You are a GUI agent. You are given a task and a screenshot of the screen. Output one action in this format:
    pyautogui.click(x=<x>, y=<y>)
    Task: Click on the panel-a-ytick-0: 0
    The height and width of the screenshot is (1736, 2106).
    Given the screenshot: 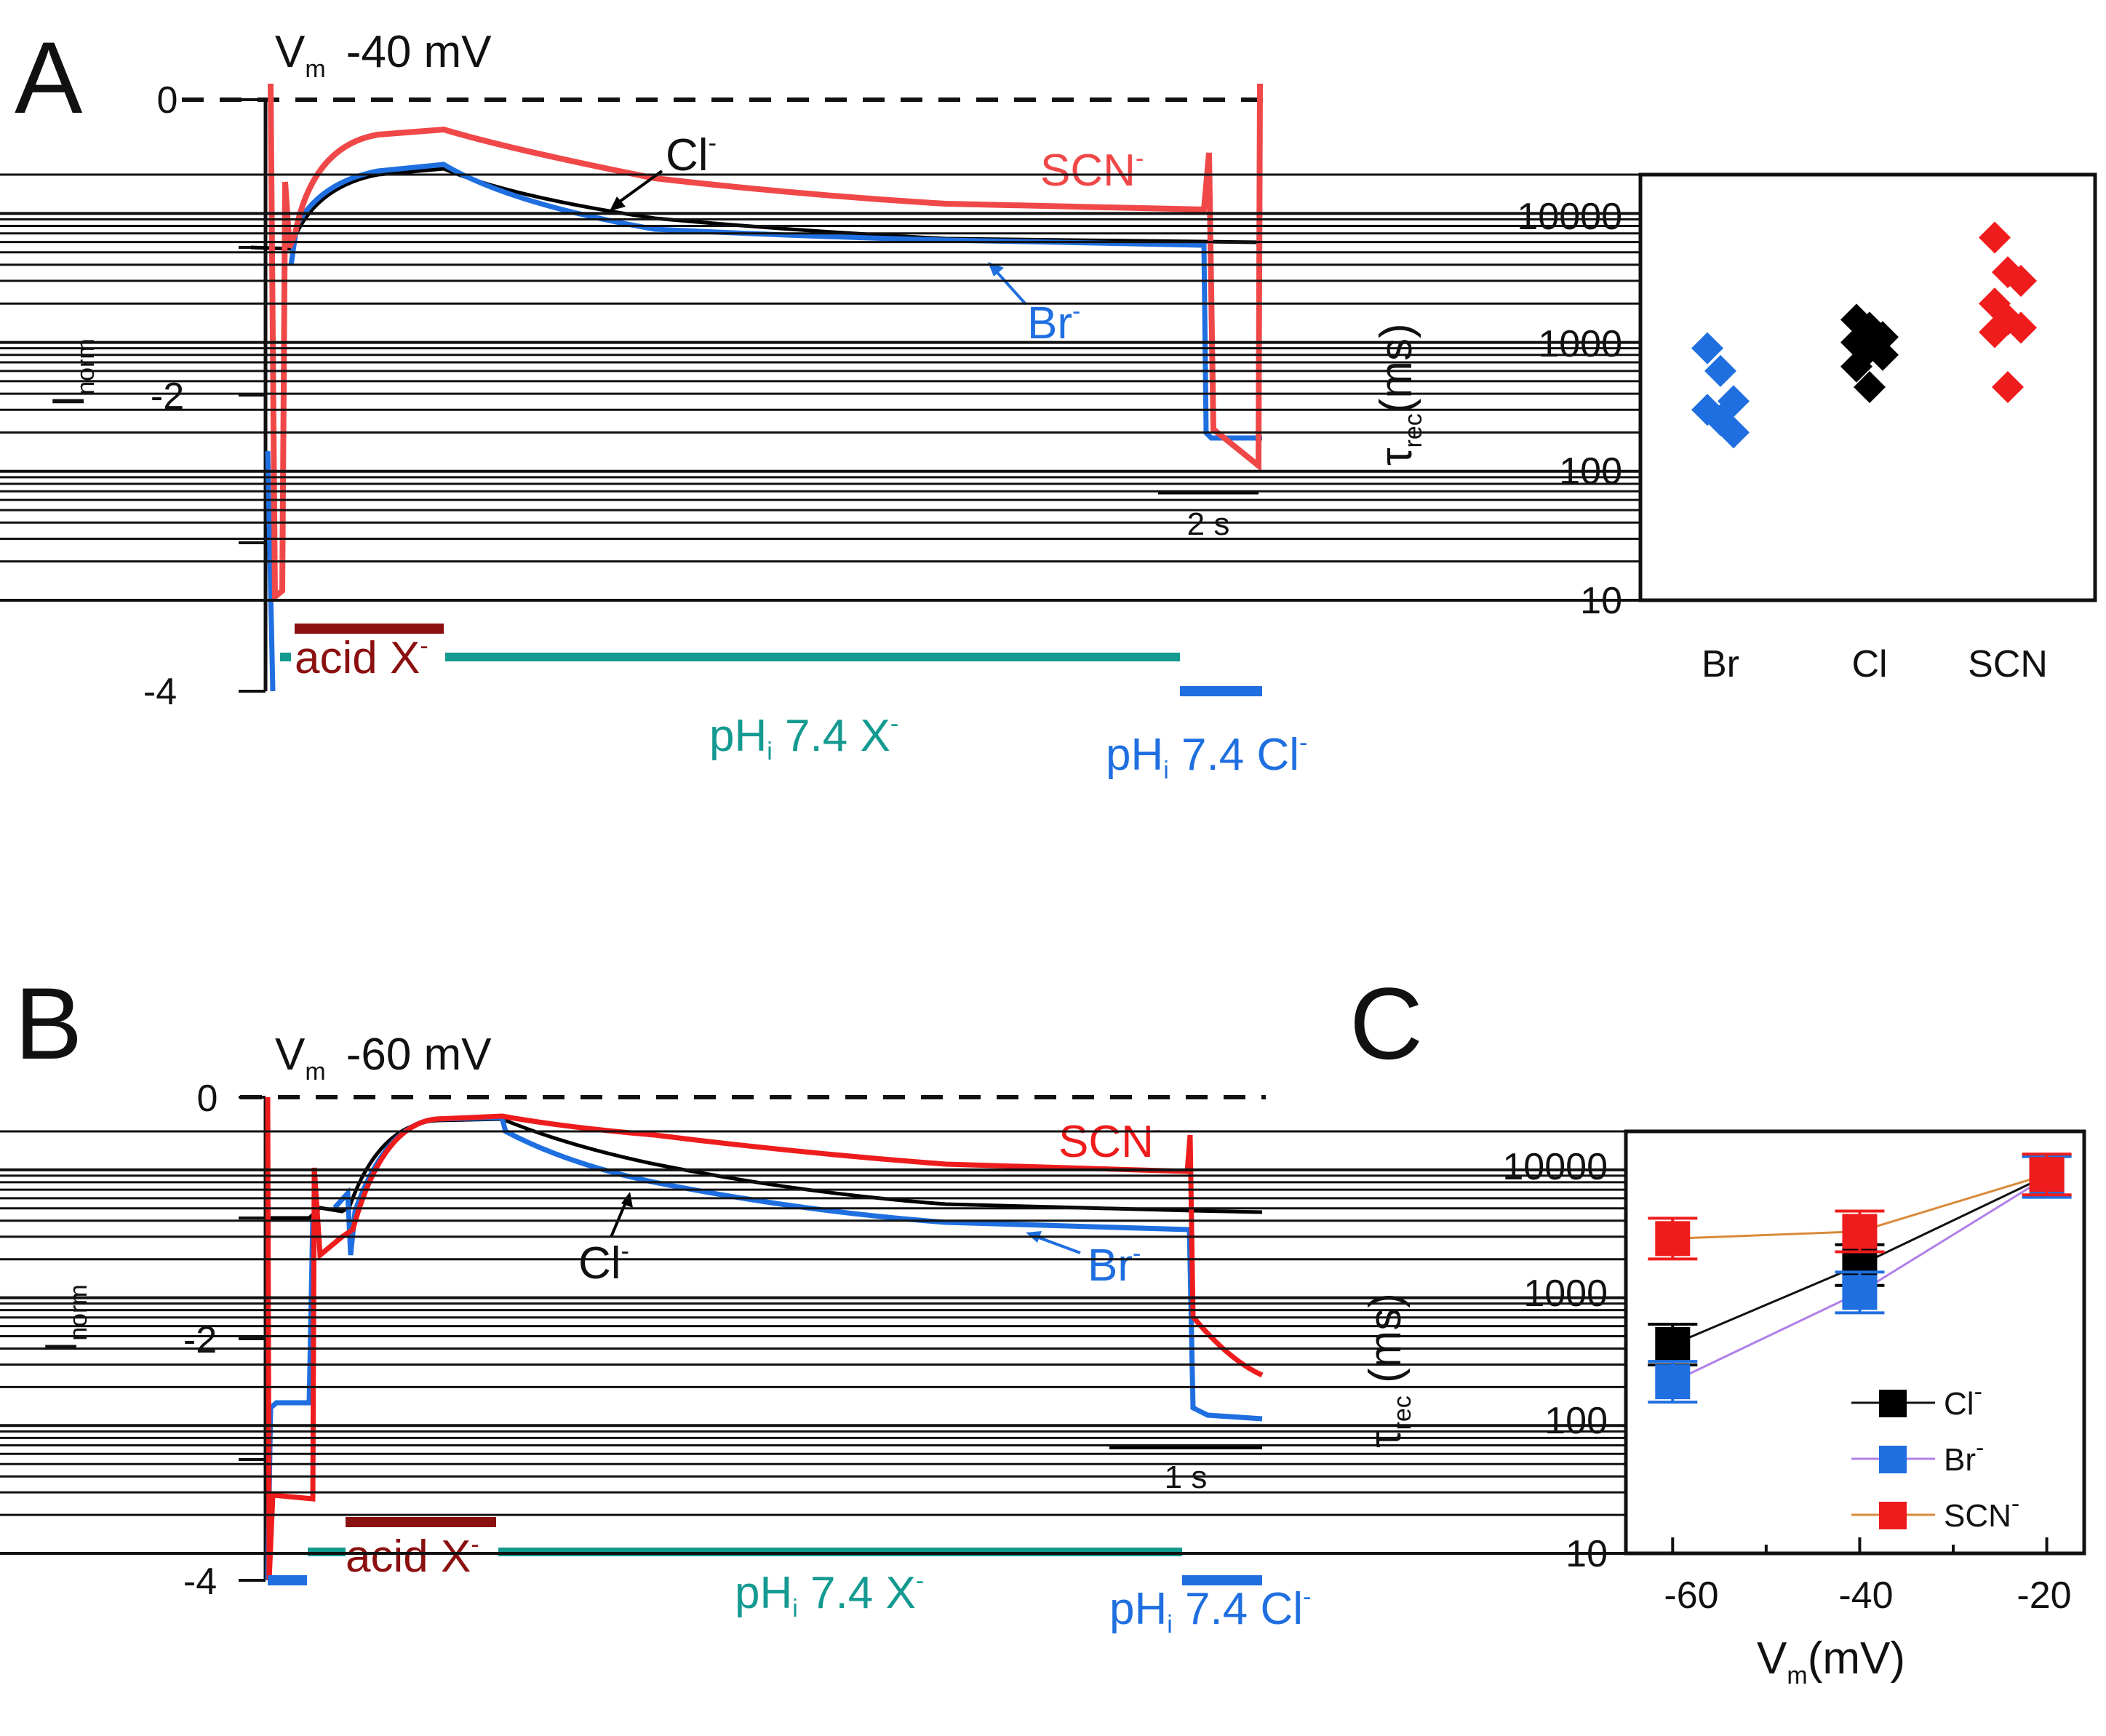 What is the action you would take?
    pyautogui.click(x=167, y=100)
    